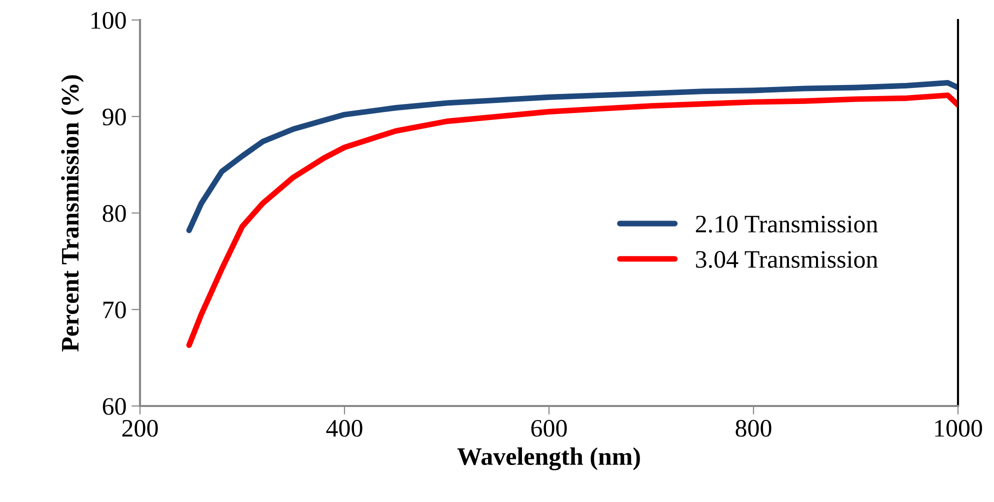 This screenshot has width=994, height=502. I want to click on y-tick-label: 60, so click(114, 406).